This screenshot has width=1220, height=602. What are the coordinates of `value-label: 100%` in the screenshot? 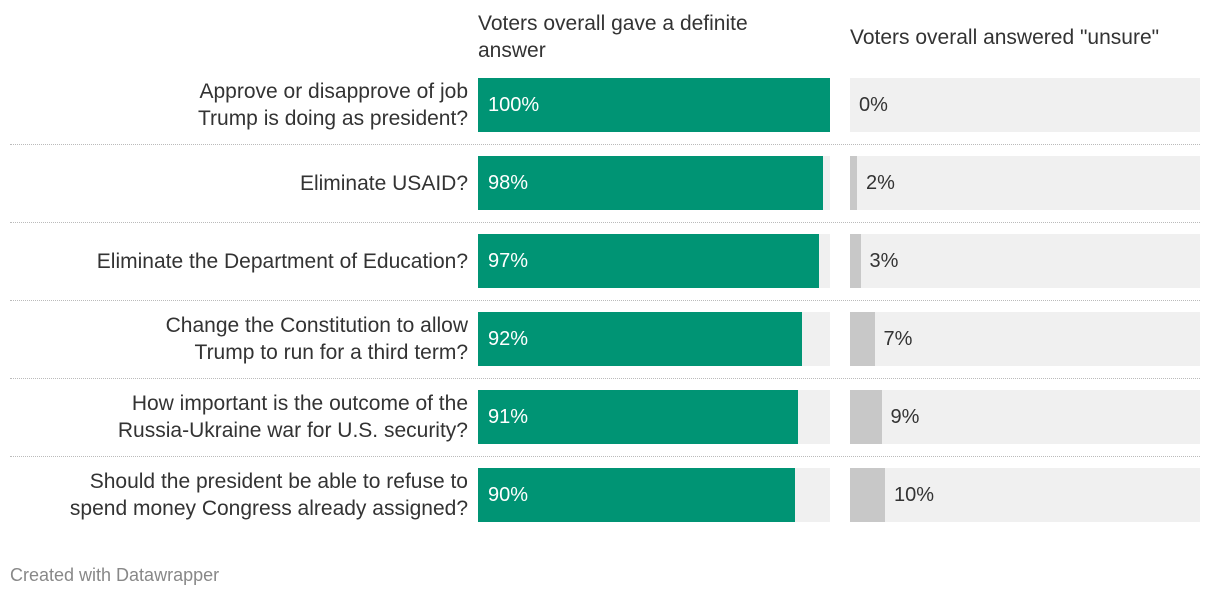 It's located at (514, 105).